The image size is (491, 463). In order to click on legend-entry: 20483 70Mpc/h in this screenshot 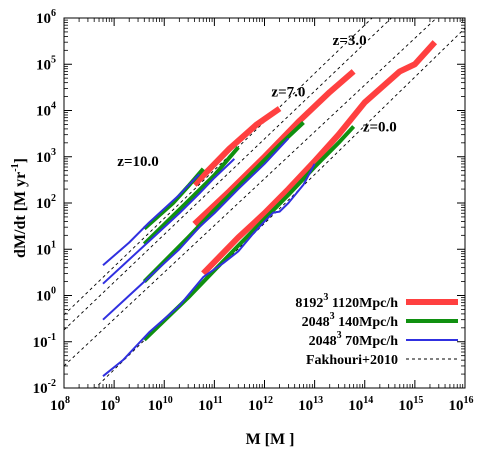, I will do `click(383, 339)`.